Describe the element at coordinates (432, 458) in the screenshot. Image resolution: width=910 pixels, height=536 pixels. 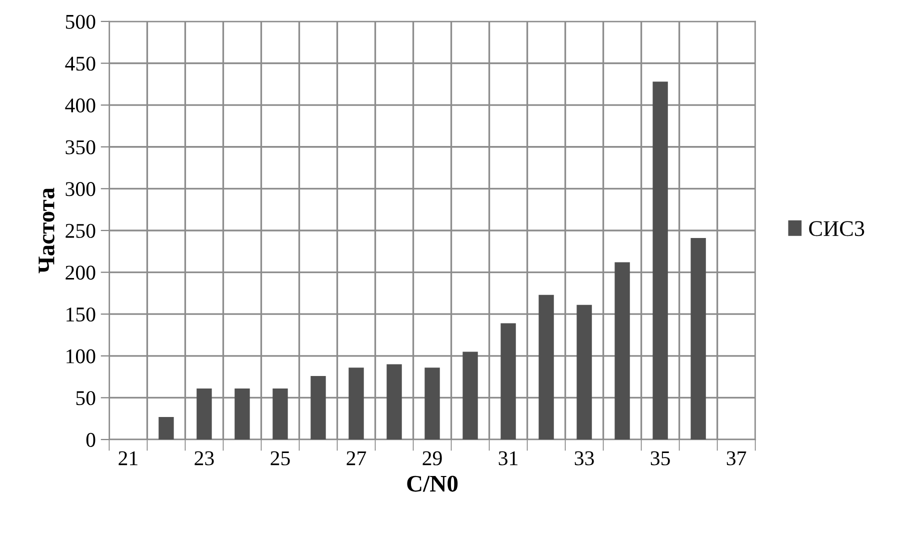
I see `x-tick-label: 29` at that location.